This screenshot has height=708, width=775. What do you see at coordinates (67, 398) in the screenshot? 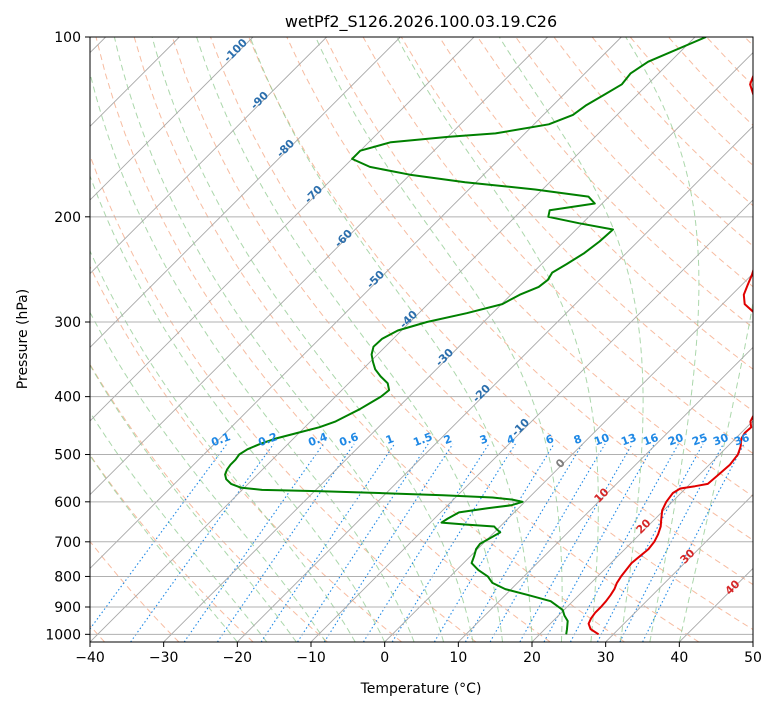
I see `y-tick-label: 400` at bounding box center [67, 398].